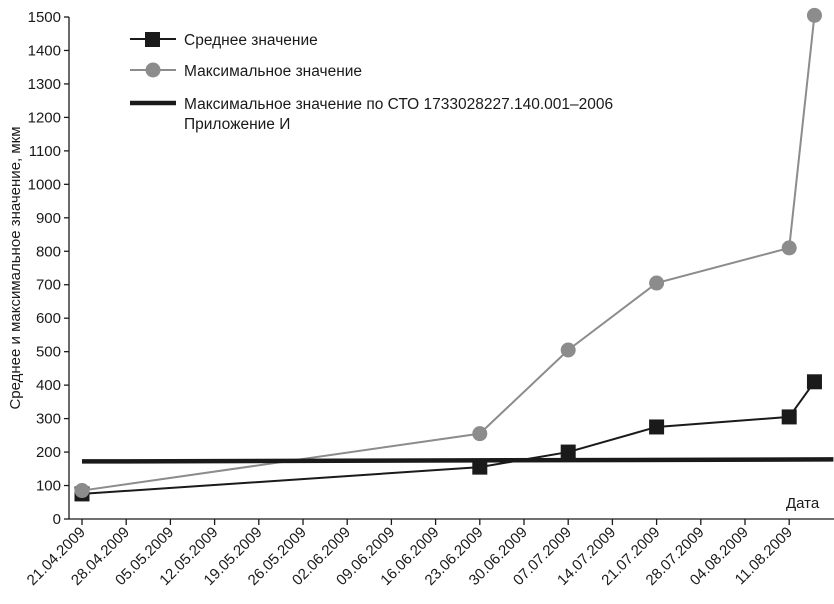  Describe the element at coordinates (45, 151) in the screenshot. I see `y-tick-label: 1100` at that location.